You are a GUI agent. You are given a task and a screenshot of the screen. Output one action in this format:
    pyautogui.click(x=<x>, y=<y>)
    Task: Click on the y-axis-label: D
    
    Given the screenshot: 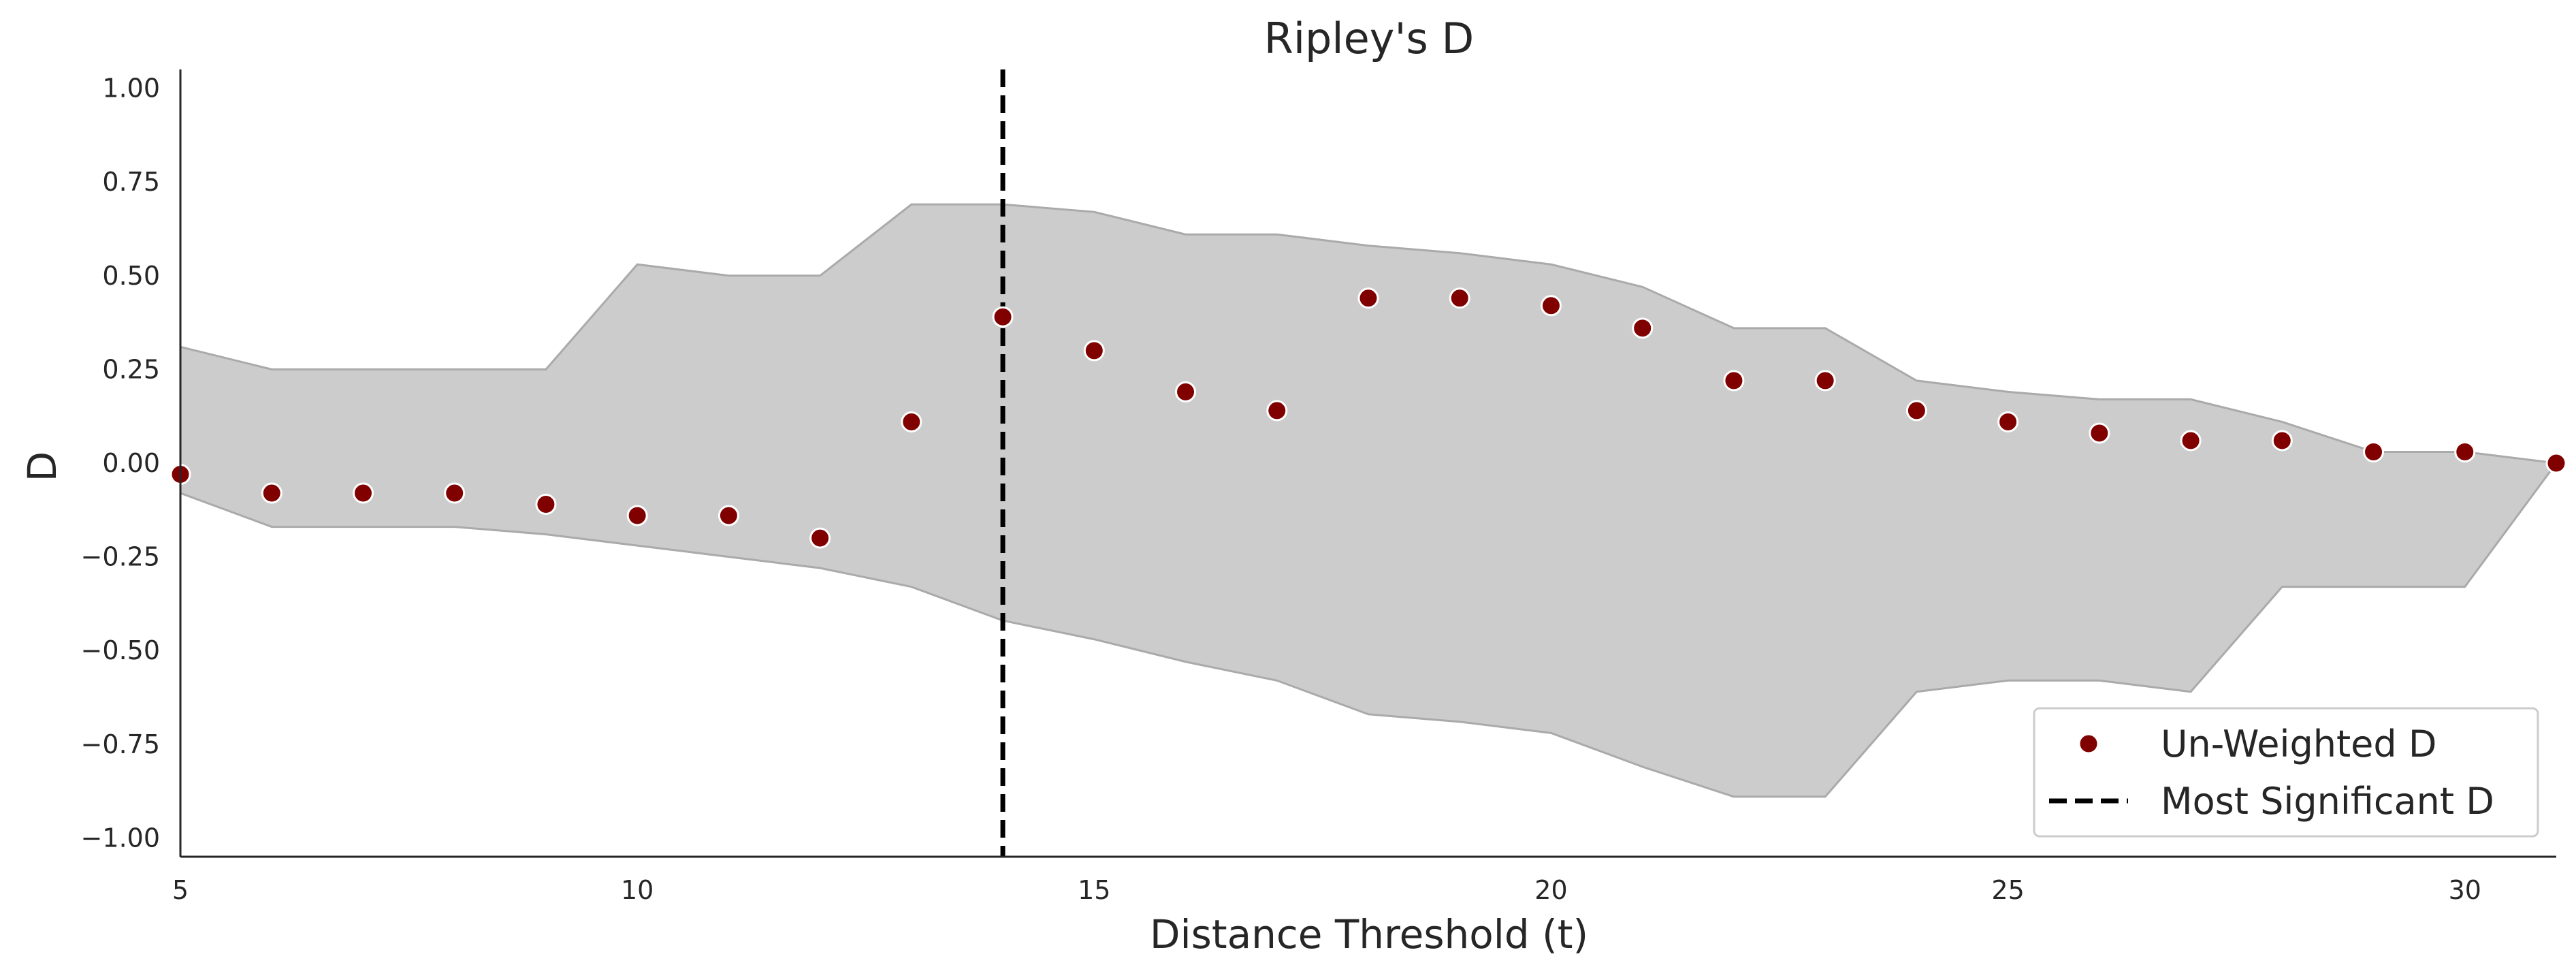 What is the action you would take?
    pyautogui.click(x=42, y=467)
    